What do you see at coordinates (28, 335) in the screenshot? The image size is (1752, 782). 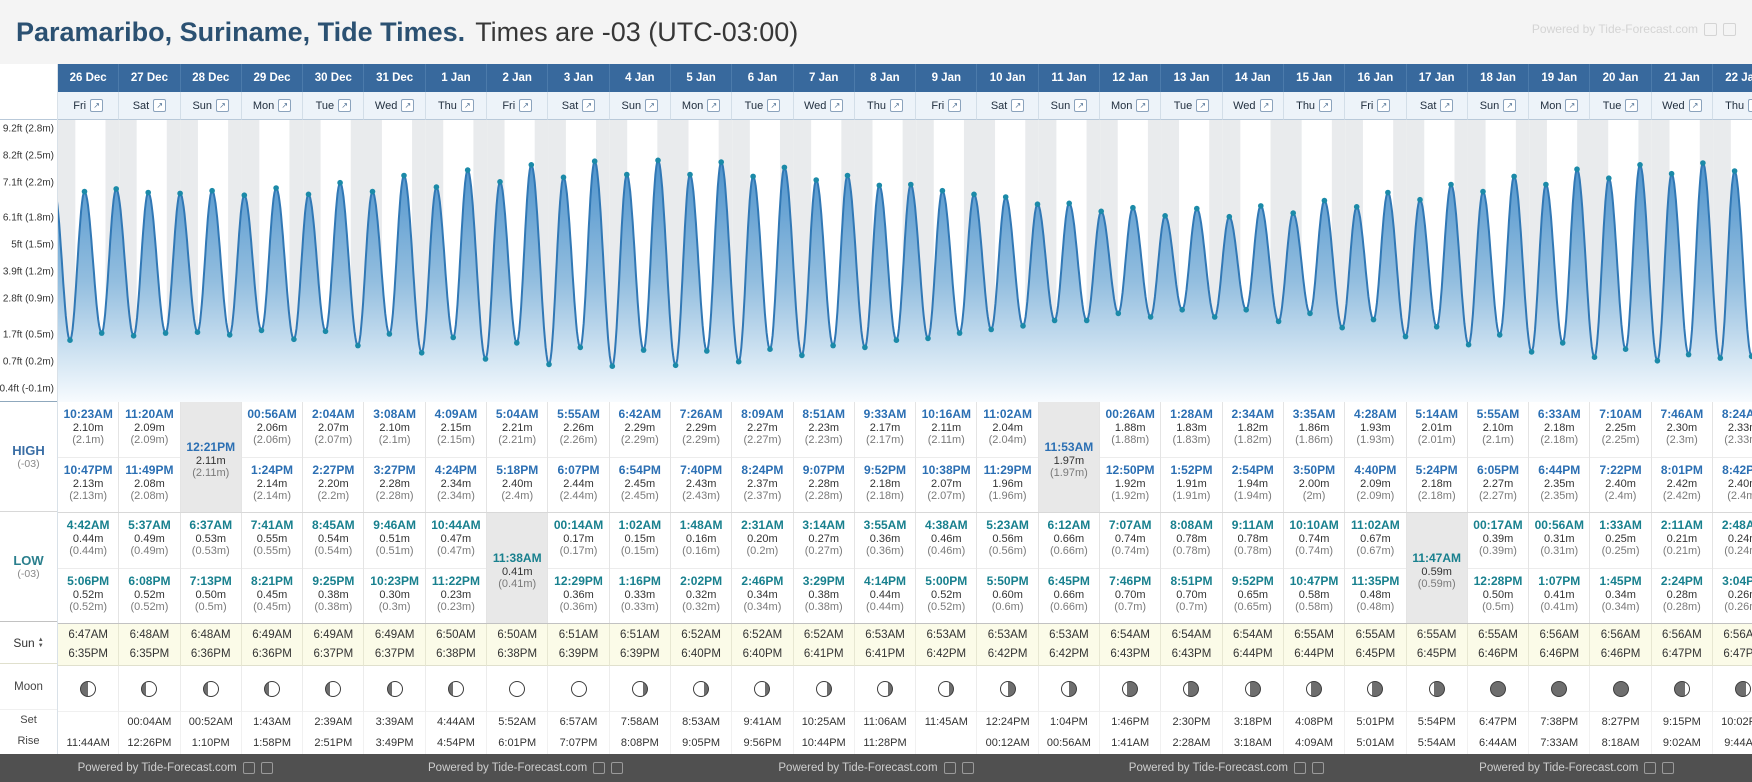 I see `y-axis-label: 1.7ft (0.5m)` at bounding box center [28, 335].